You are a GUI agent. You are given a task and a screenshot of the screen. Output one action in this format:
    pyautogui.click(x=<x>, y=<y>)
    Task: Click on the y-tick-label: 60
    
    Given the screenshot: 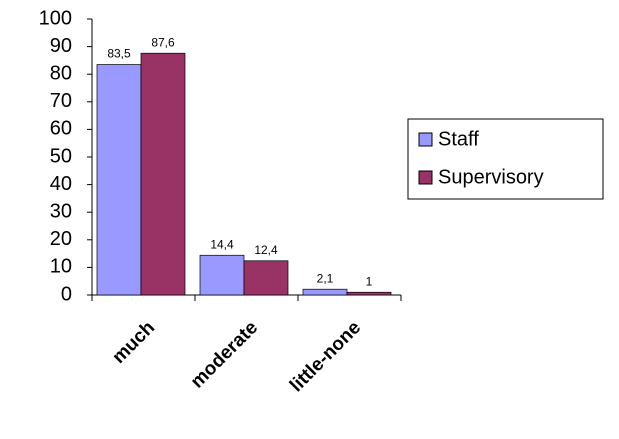 What is the action you would take?
    pyautogui.click(x=61, y=129)
    